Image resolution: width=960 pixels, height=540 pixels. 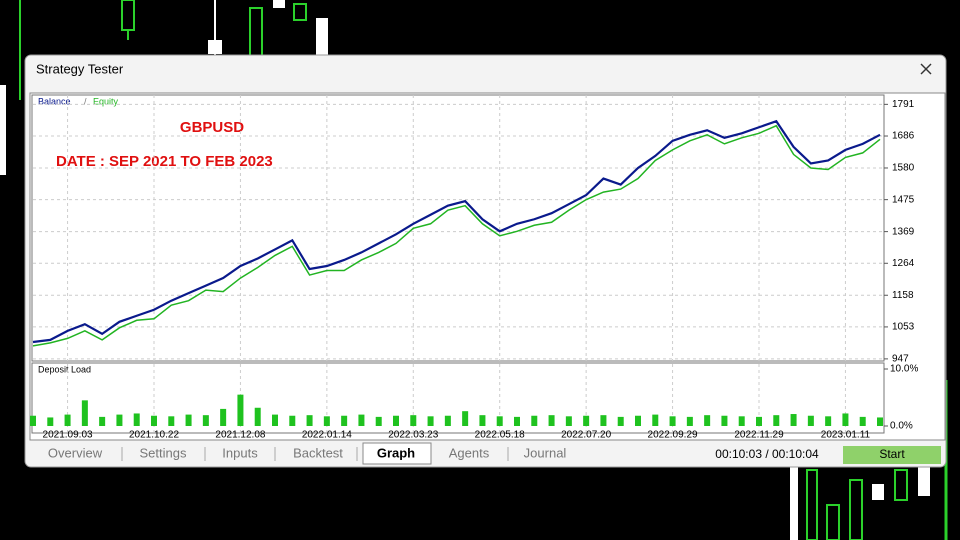 What do you see at coordinates (903, 327) in the screenshot?
I see `y-tick-label: 1053` at bounding box center [903, 327].